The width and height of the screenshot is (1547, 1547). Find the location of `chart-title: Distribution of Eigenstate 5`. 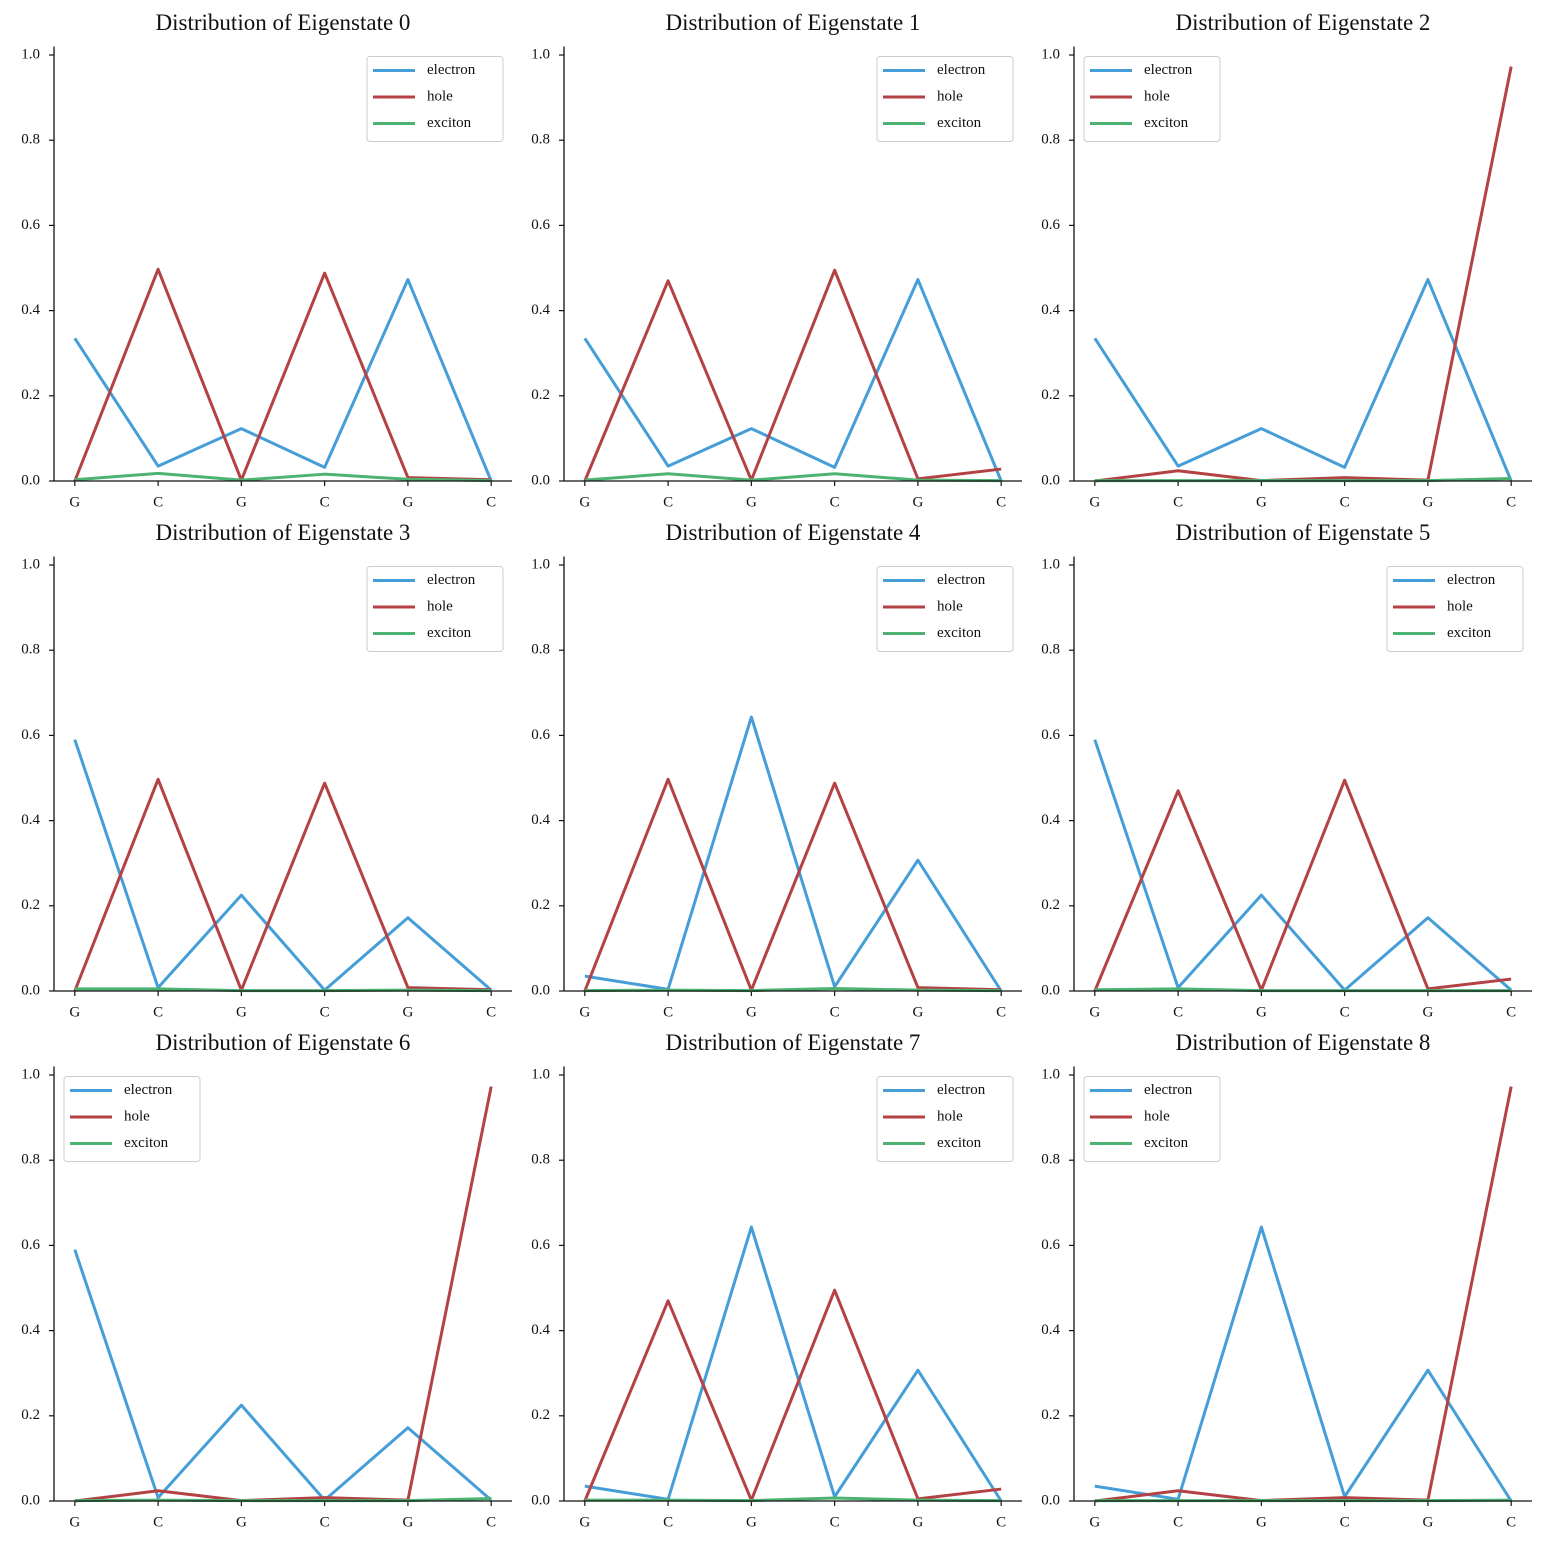

chart-title: Distribution of Eigenstate 5 is located at coordinates (1303, 532).